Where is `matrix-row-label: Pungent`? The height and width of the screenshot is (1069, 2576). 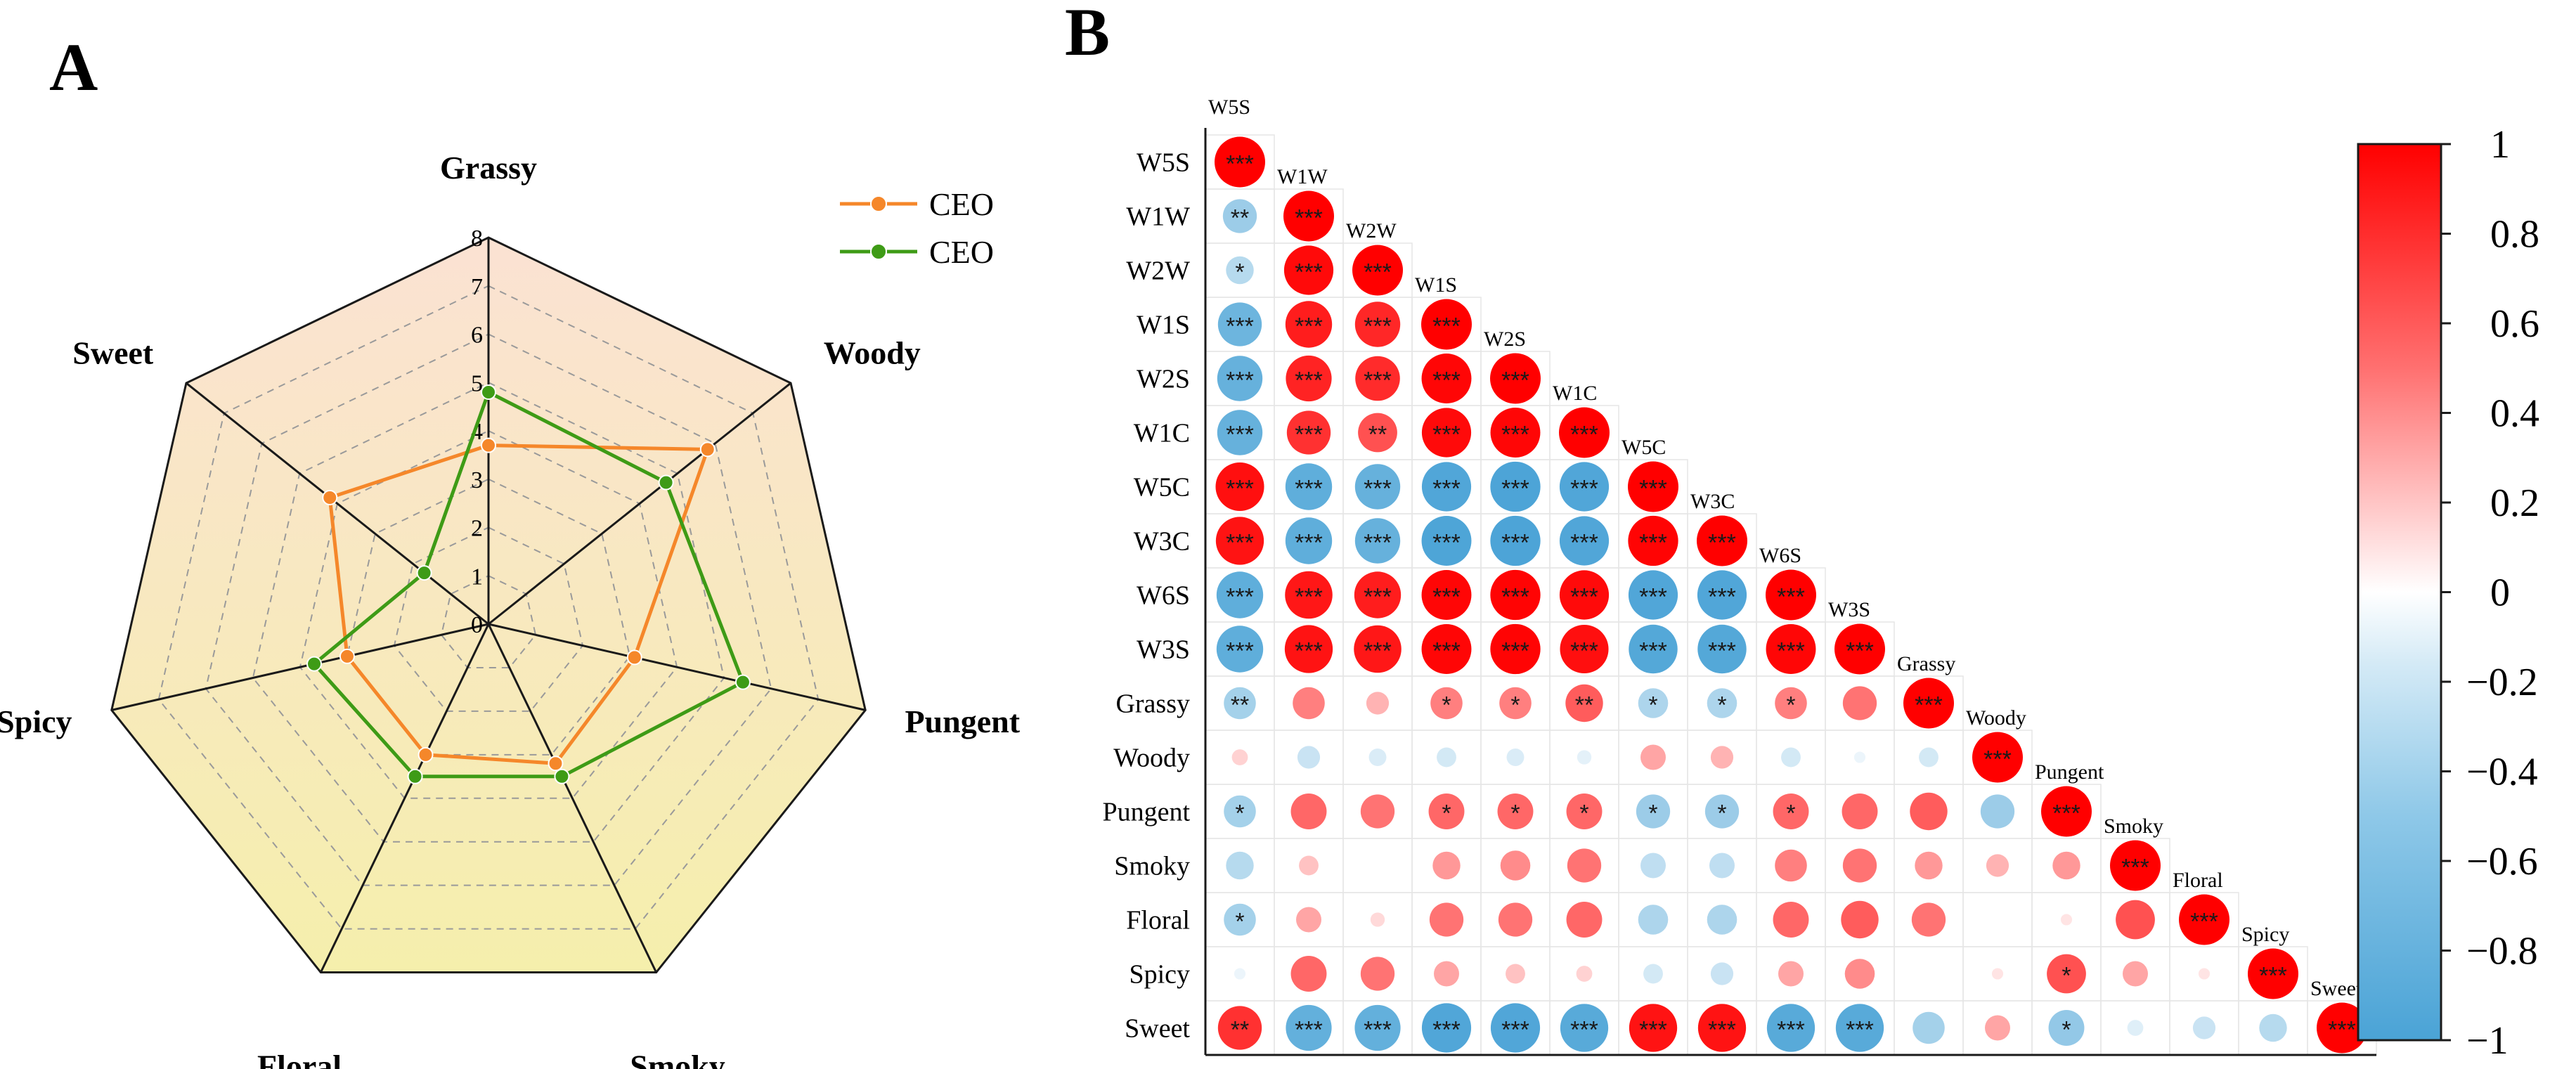 matrix-row-label: Pungent is located at coordinates (1146, 812).